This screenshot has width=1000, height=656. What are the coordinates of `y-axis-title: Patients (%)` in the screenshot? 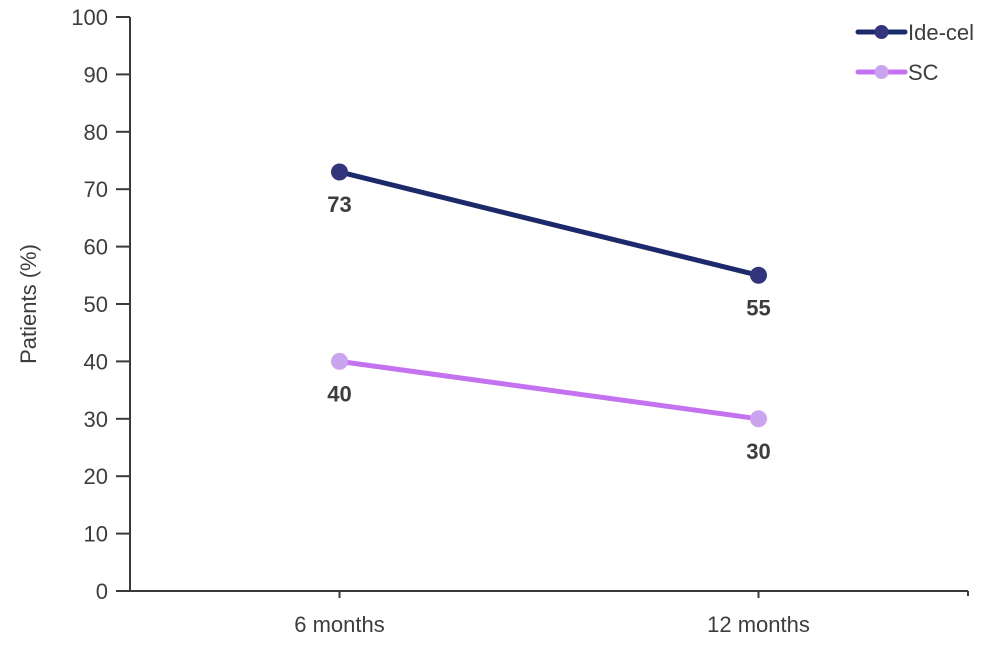 It's located at (28, 304).